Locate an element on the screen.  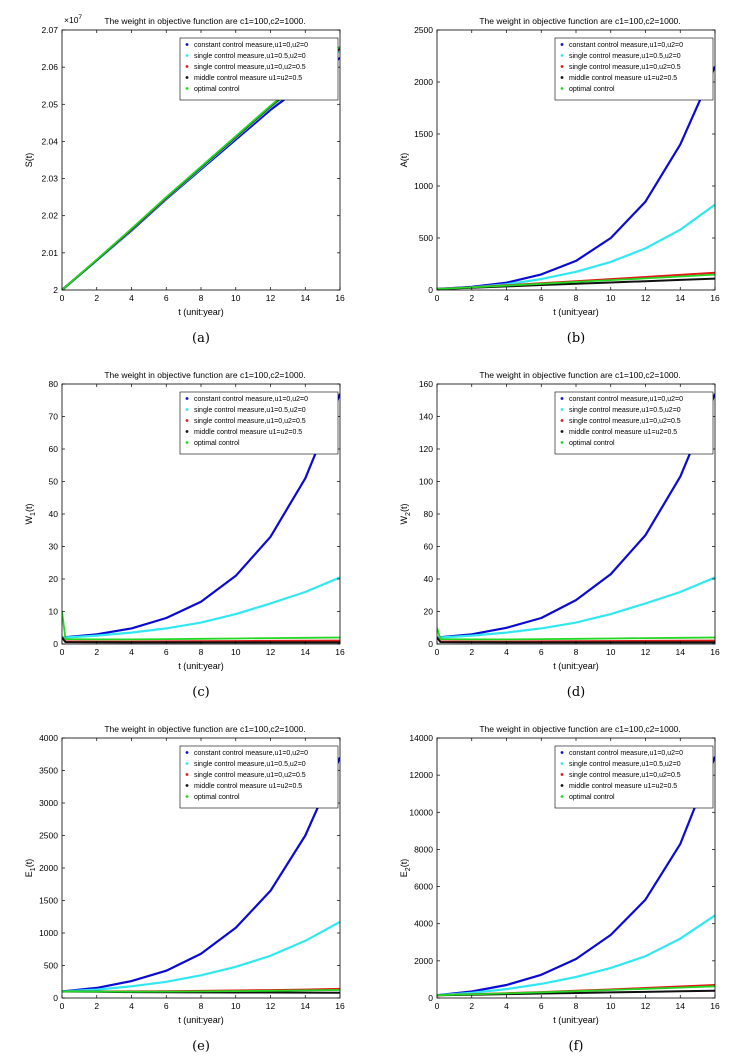
y-axis-label: S(t) is located at coordinates (29, 160).